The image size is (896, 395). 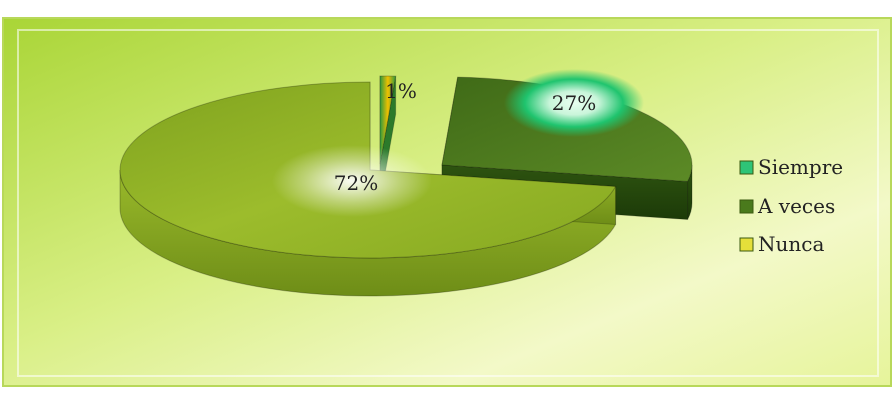 I want to click on data-label-a-veces: 27%, so click(x=574, y=103).